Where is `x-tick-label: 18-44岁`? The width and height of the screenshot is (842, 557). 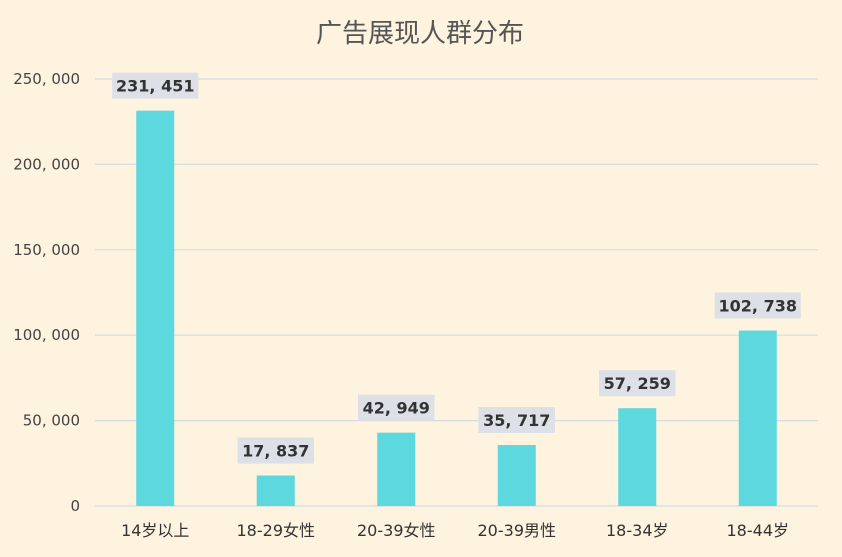
x-tick-label: 18-44岁 is located at coordinates (758, 530).